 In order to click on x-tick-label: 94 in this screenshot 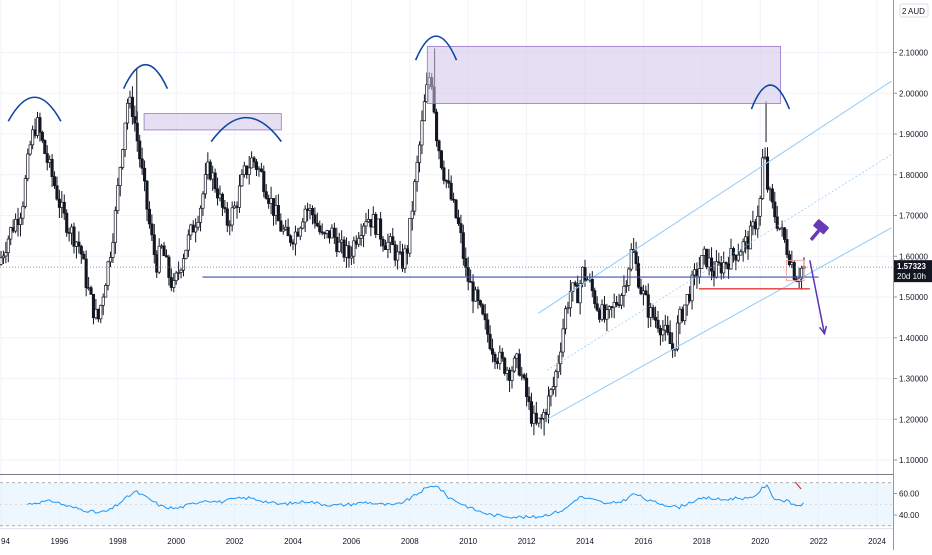, I will do `click(5, 541)`.